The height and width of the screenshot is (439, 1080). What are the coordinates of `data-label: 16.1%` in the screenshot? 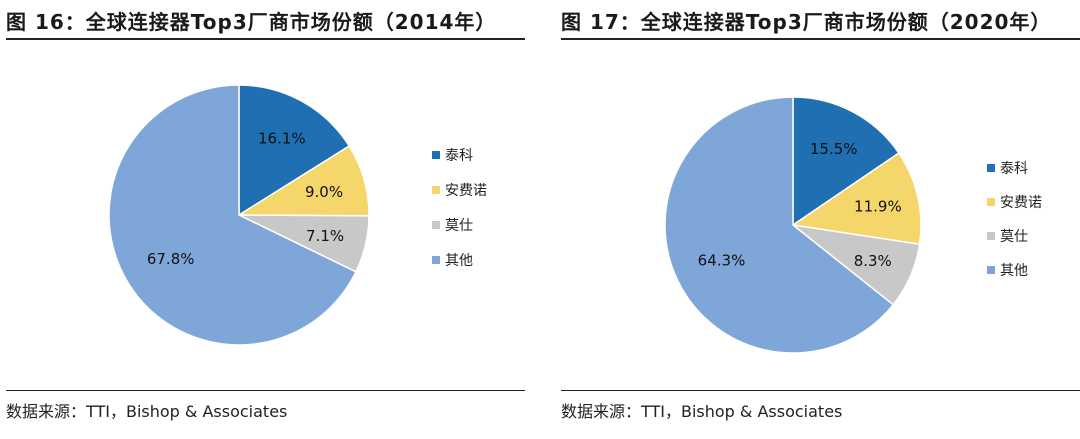 It's located at (282, 139).